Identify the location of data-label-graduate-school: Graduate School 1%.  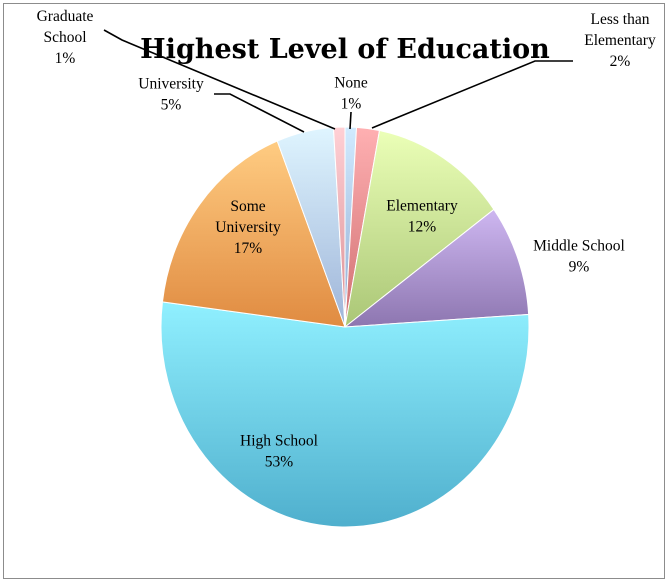
(65, 37).